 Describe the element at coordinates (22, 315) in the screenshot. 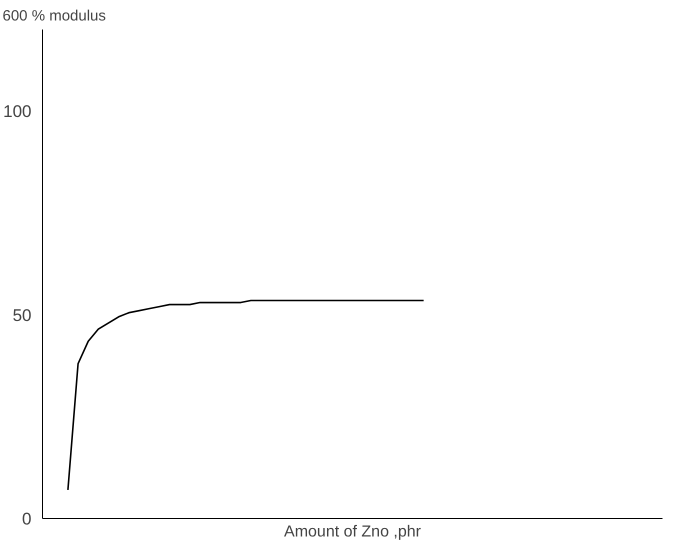

I see `y-tick-label: 50` at that location.